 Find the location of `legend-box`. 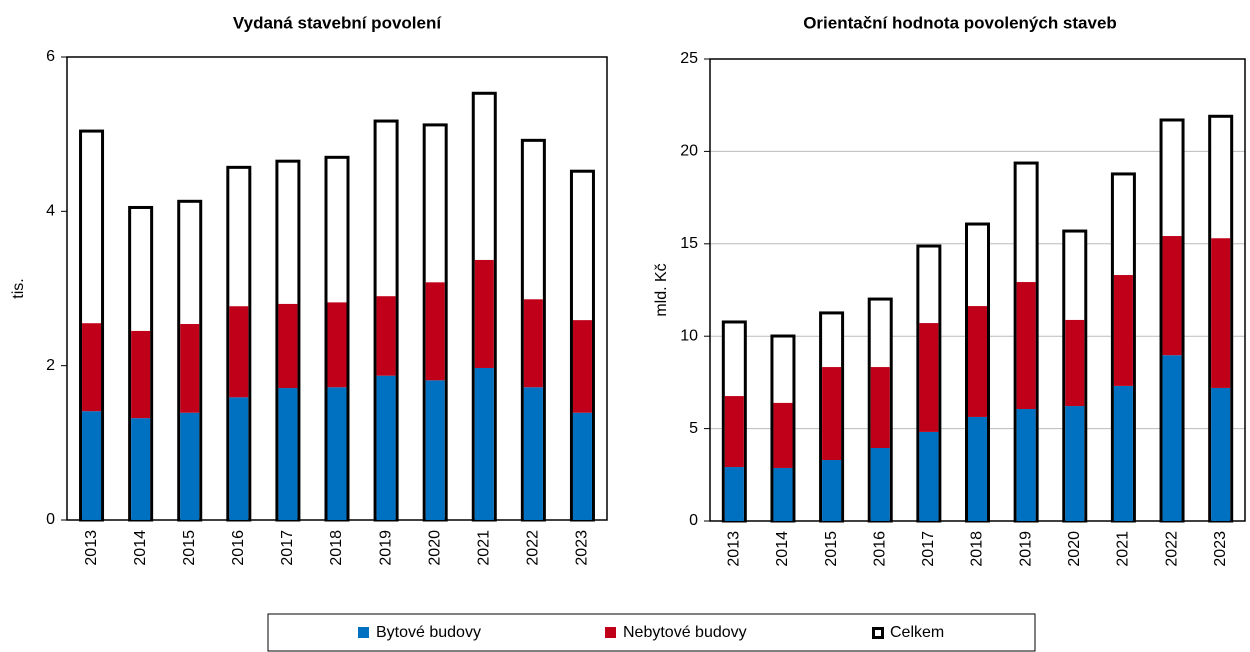

legend-box is located at coordinates (651, 632).